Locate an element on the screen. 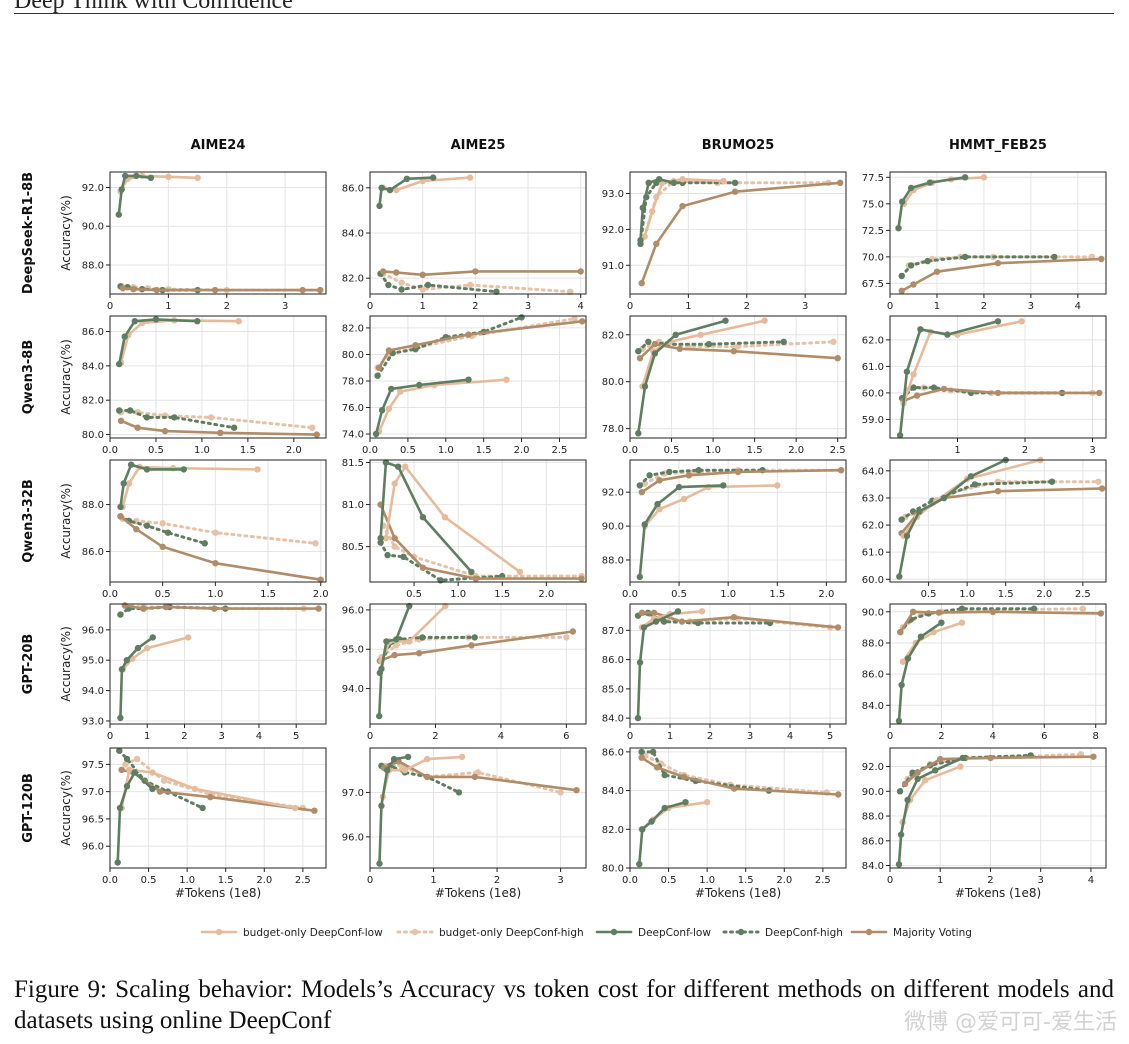 The height and width of the screenshot is (1044, 1129). y-tick-label: 75.0 is located at coordinates (873, 204).